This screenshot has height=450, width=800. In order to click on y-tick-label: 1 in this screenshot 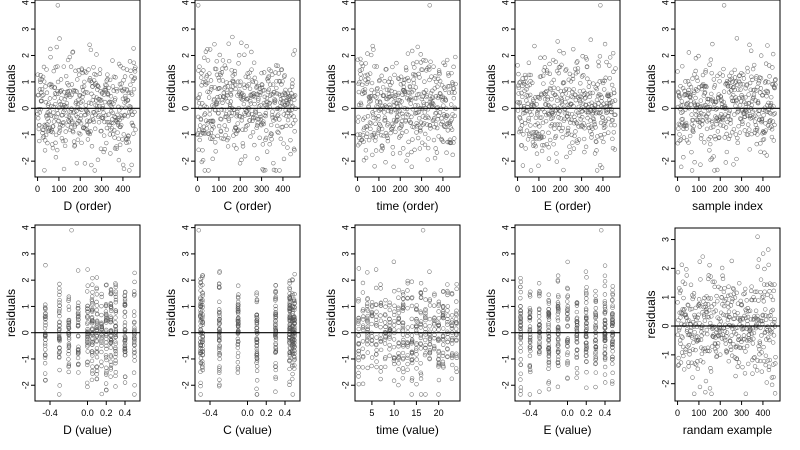, I will do `click(185, 81)`.